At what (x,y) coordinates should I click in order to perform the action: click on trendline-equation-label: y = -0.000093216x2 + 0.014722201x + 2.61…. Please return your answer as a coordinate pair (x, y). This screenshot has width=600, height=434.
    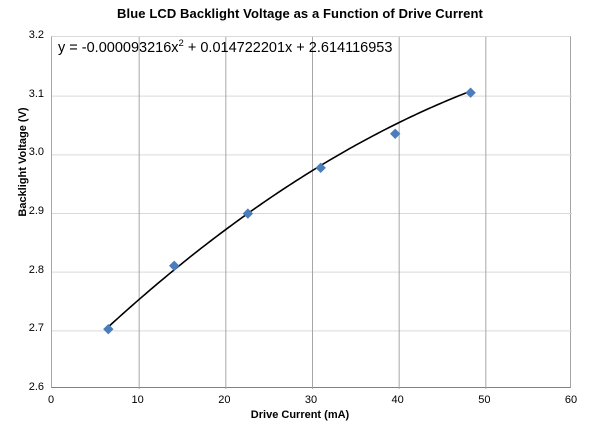
    Looking at the image, I should click on (225, 47).